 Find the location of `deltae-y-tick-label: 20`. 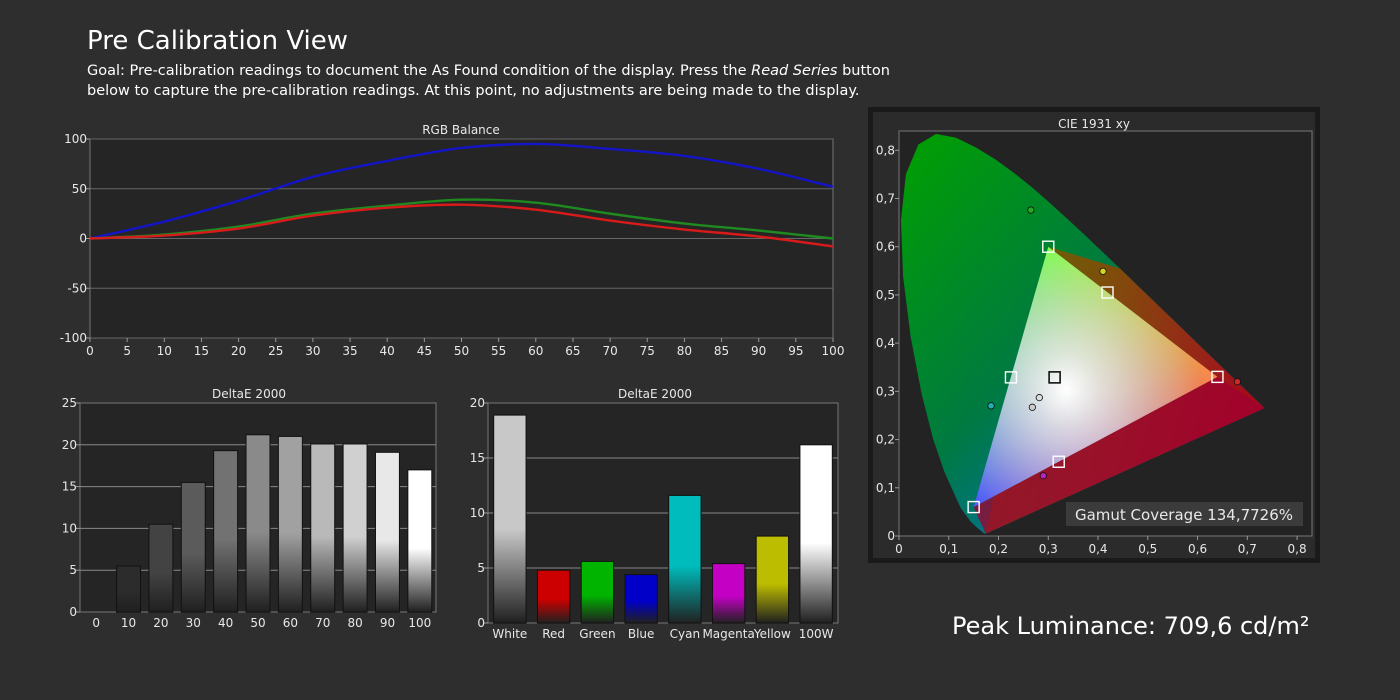

deltae-y-tick-label: 20 is located at coordinates (69, 445).